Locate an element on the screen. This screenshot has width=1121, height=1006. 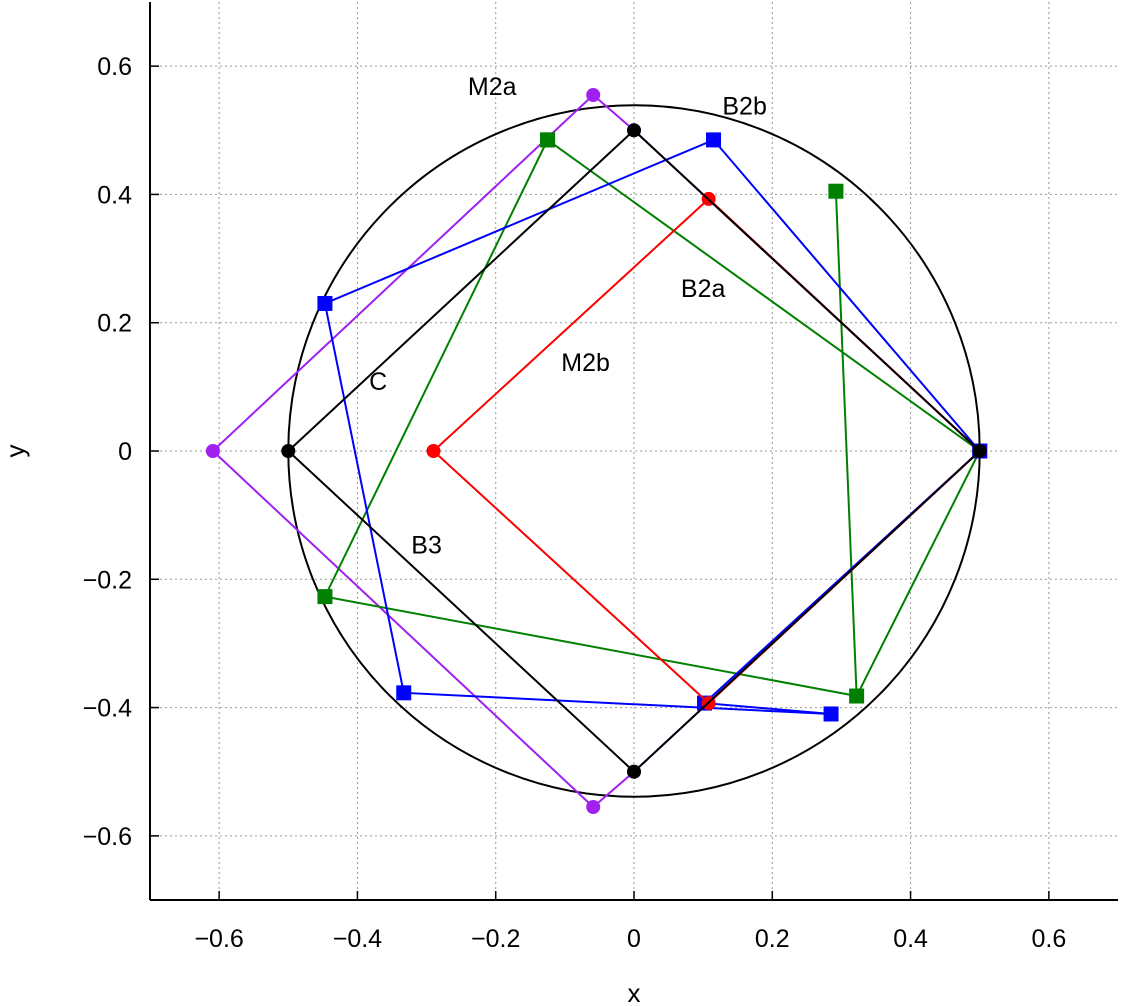
y-axis-title: y is located at coordinates (15, 451).